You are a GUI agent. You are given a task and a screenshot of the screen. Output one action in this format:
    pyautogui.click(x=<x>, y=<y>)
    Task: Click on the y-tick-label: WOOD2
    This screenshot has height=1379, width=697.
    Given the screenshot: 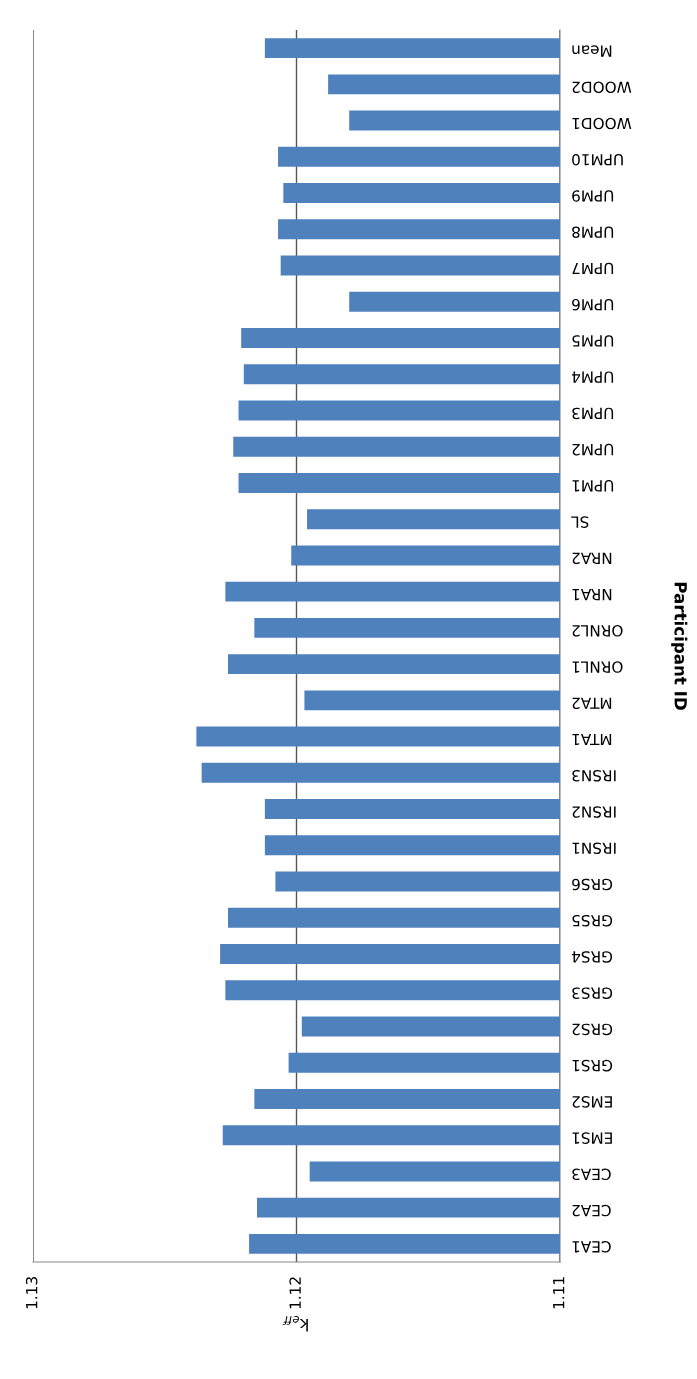 What is the action you would take?
    pyautogui.click(x=602, y=87)
    